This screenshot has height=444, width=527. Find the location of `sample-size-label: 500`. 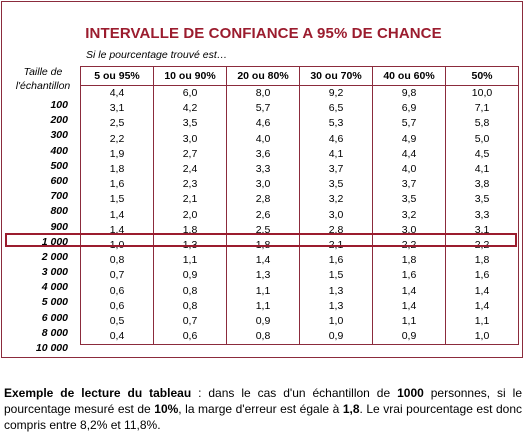

sample-size-label: 500 is located at coordinates (59, 165).